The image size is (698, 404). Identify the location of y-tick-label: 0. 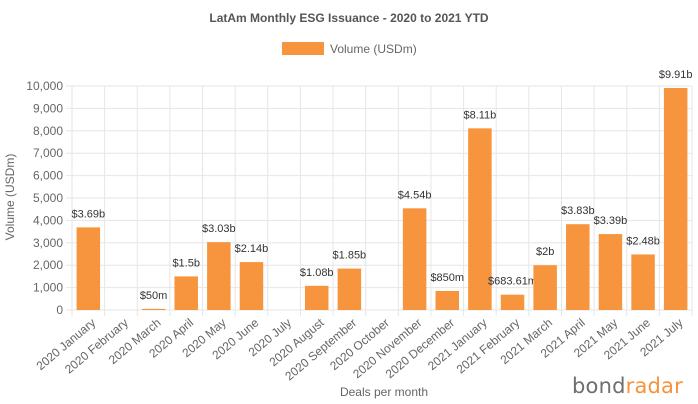
(59, 310).